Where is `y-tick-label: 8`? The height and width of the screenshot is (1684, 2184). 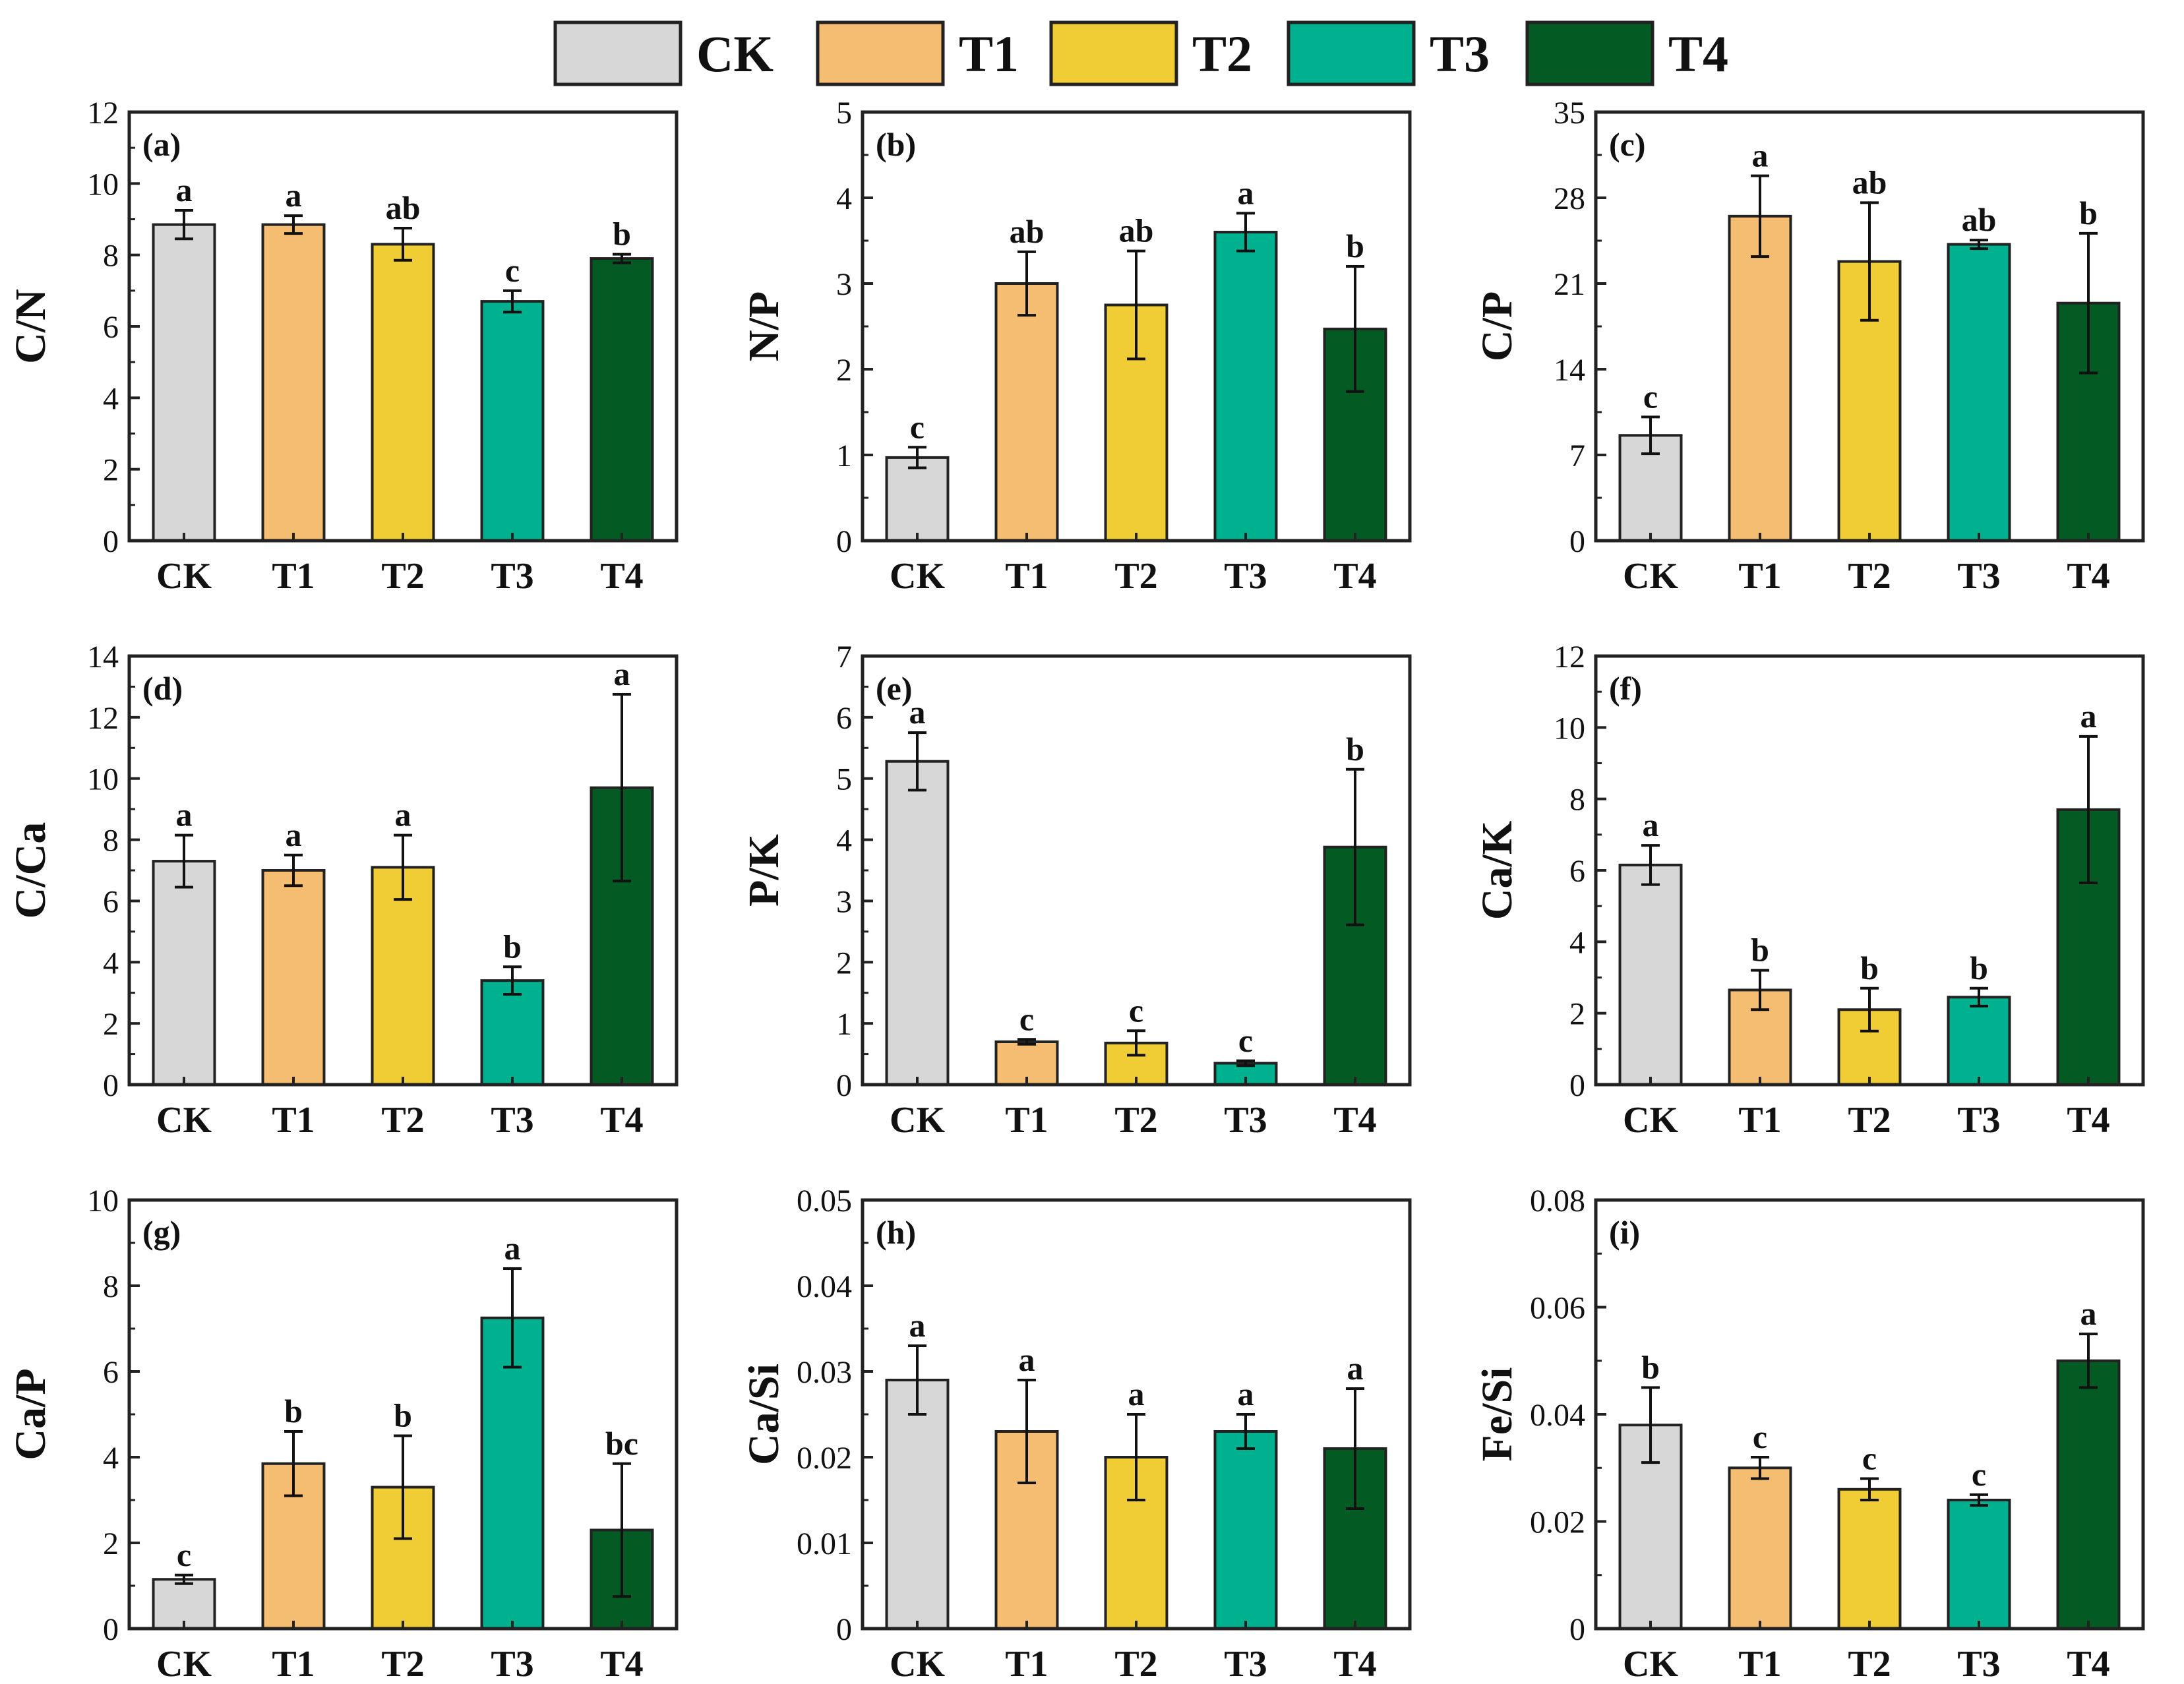 y-tick-label: 8 is located at coordinates (1577, 800).